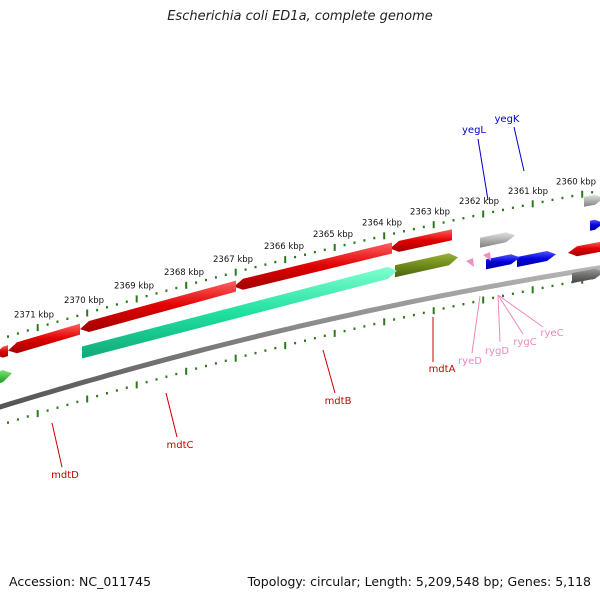  What do you see at coordinates (528, 192) in the screenshot?
I see `ruler-label: 2361 kbp` at bounding box center [528, 192].